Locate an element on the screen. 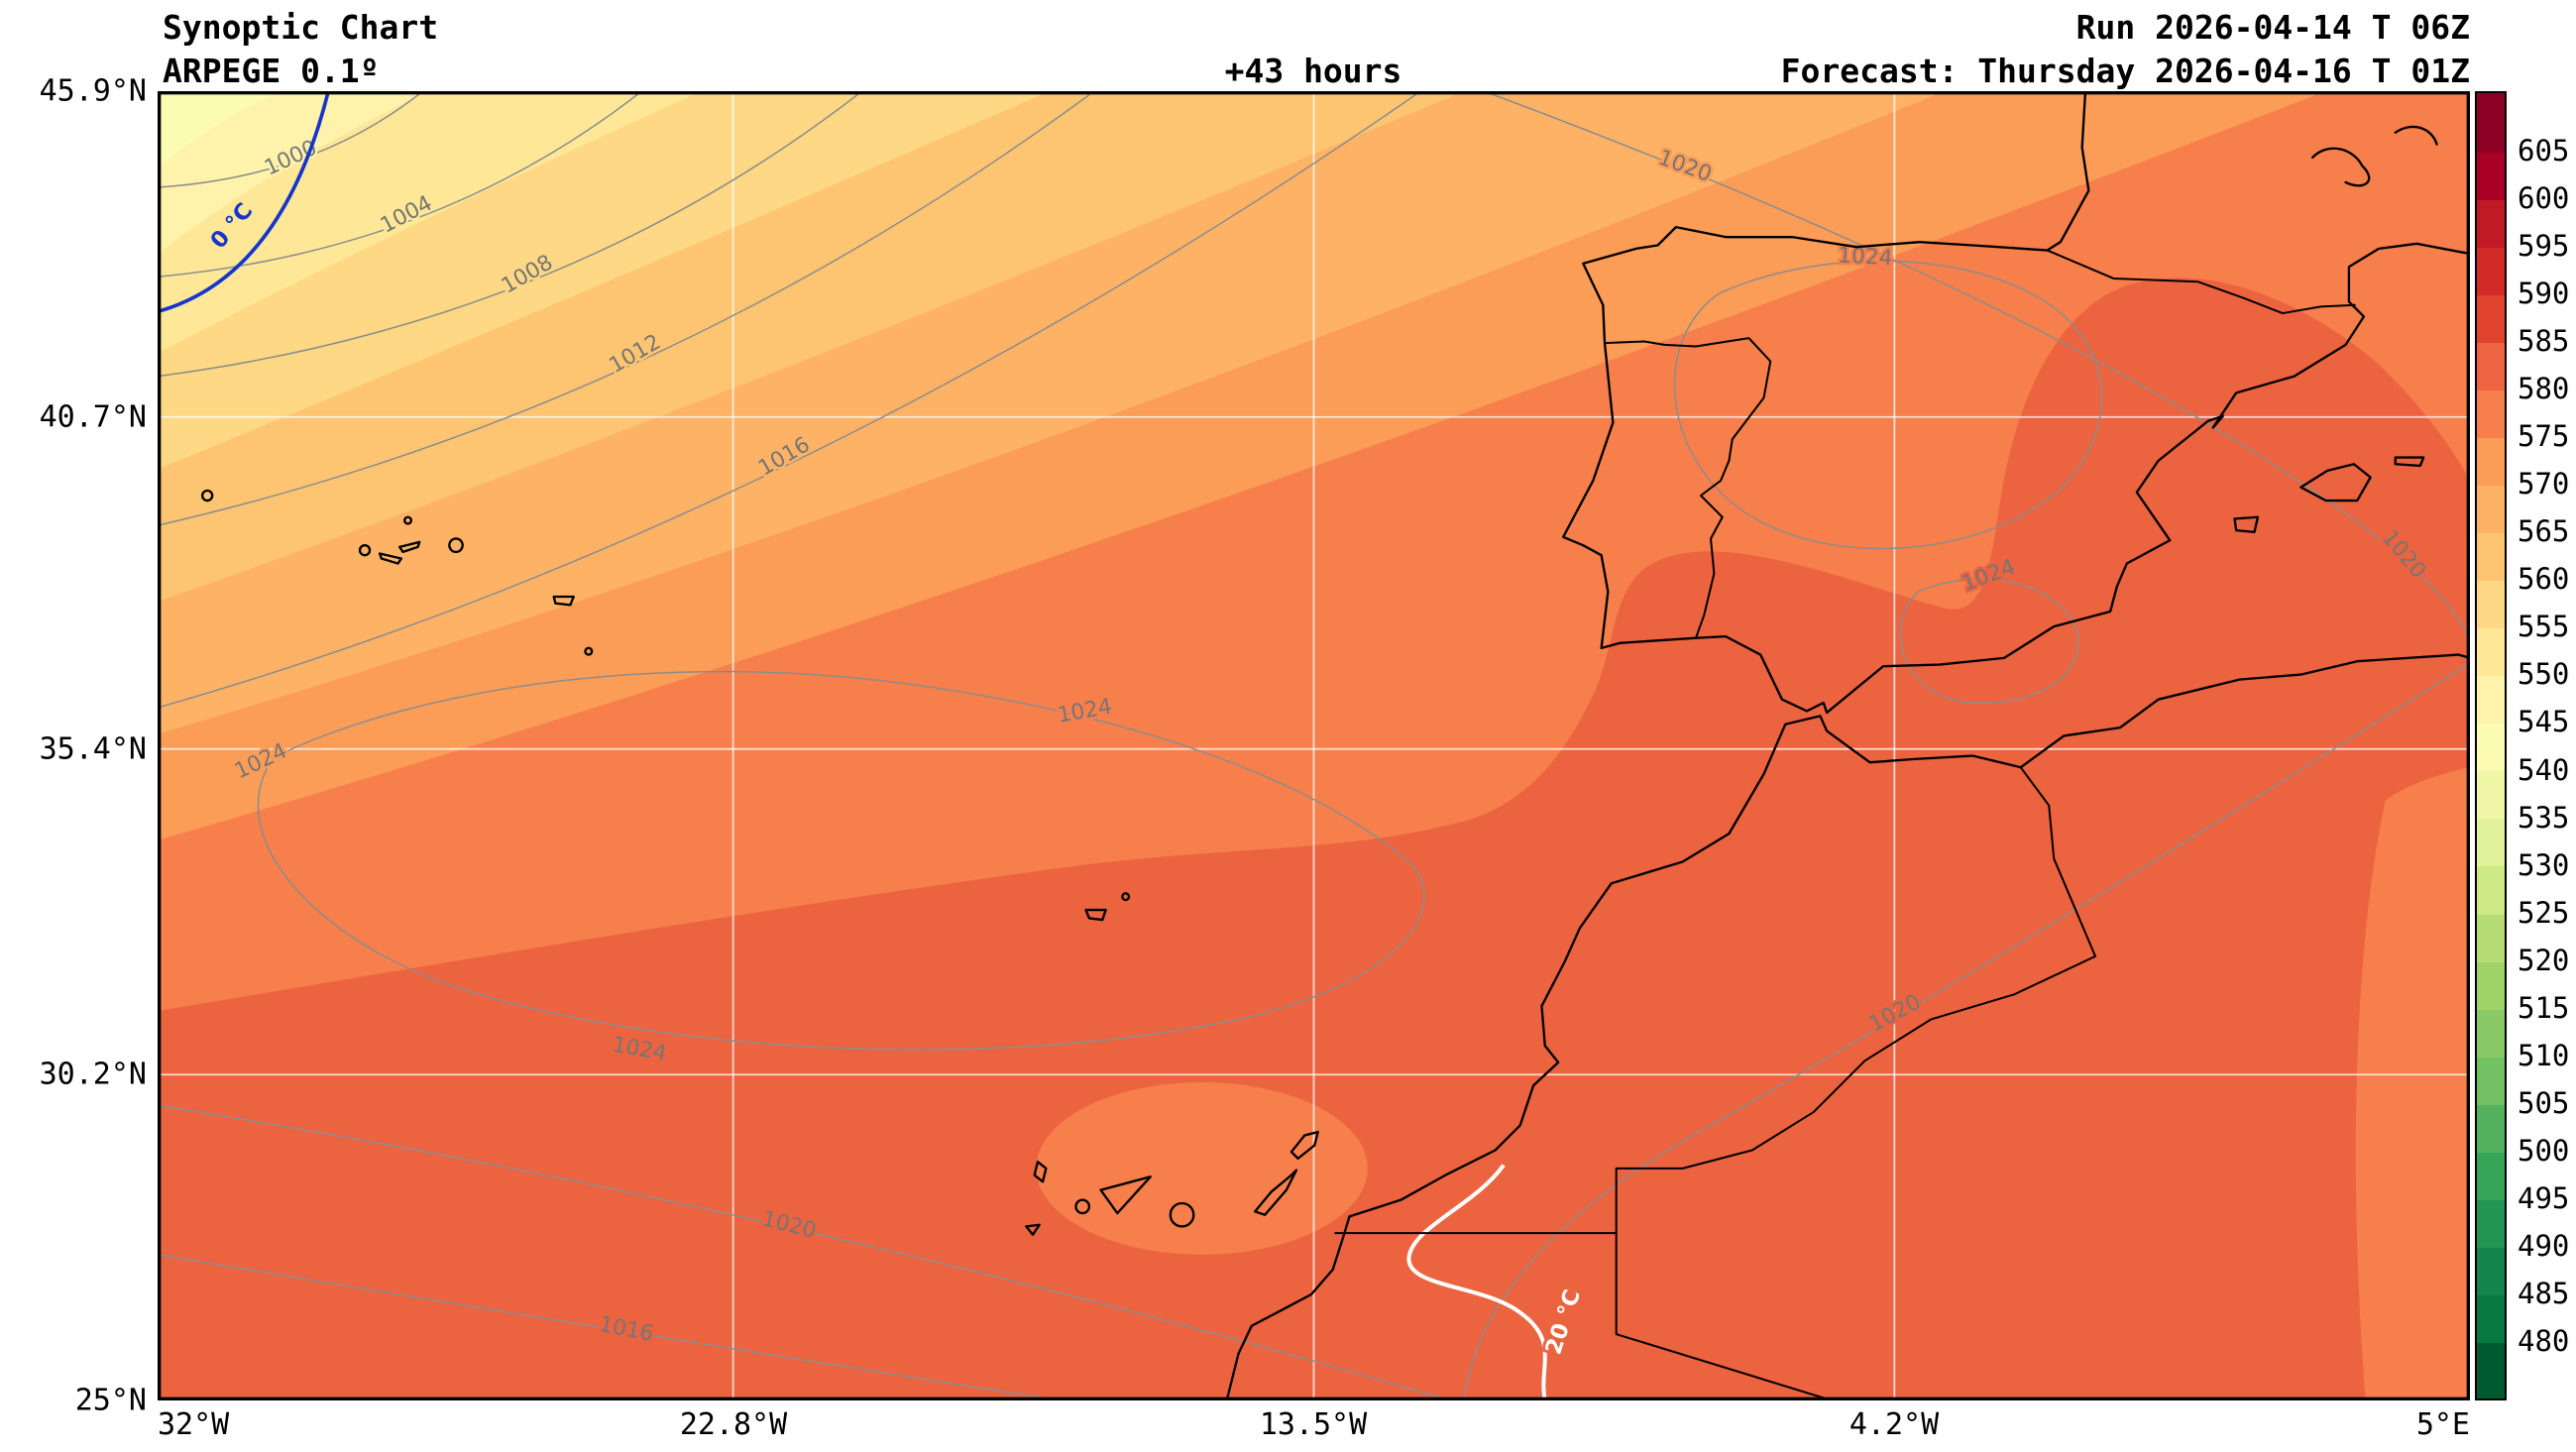  island-faial is located at coordinates (365, 550).